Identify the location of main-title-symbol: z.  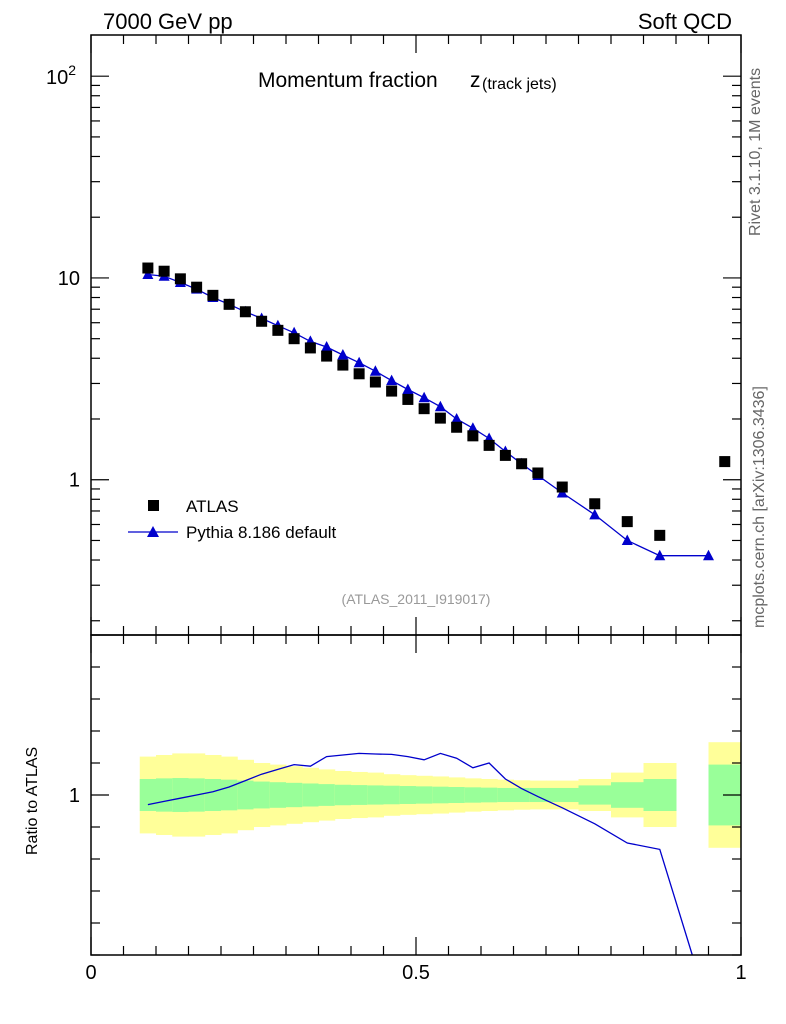
(475, 80).